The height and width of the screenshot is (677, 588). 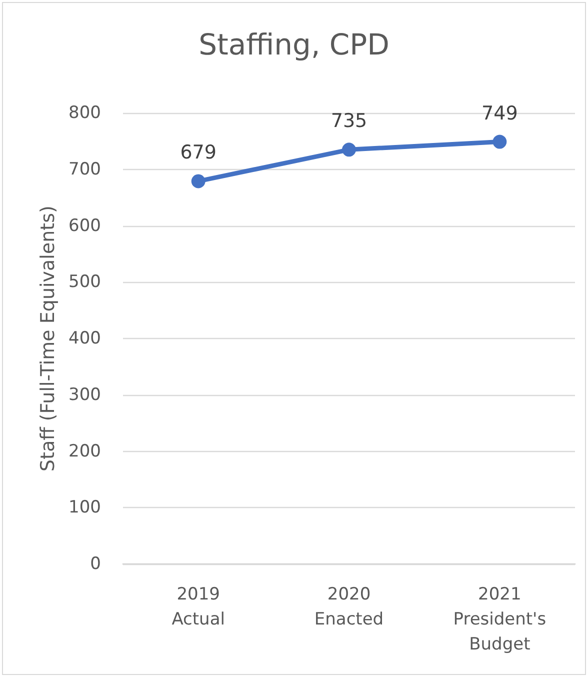 I want to click on y-tick-label: 400, so click(x=84, y=338).